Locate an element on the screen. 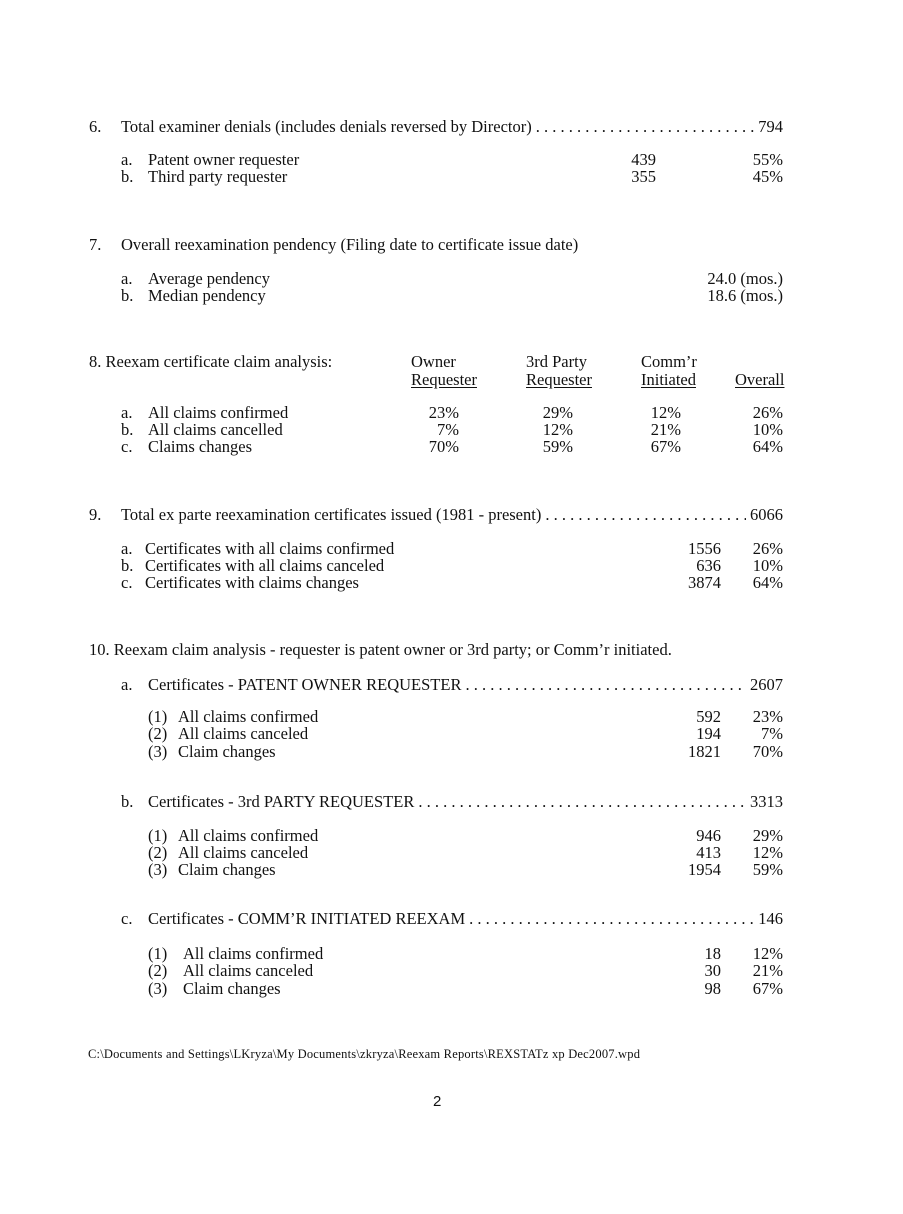  row-count: 1954 is located at coordinates (704, 869).